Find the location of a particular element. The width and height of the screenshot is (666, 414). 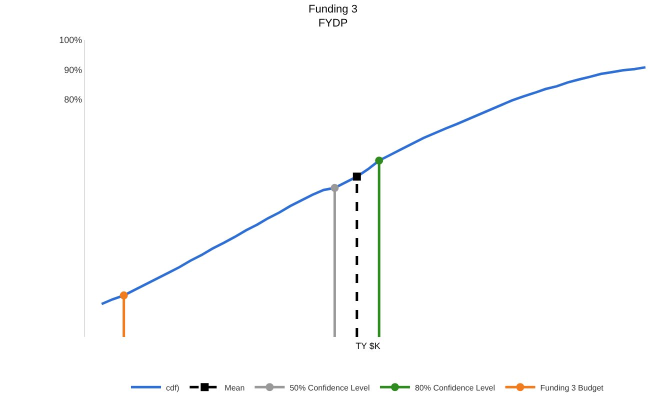

legend-label: Mean is located at coordinates (234, 387).